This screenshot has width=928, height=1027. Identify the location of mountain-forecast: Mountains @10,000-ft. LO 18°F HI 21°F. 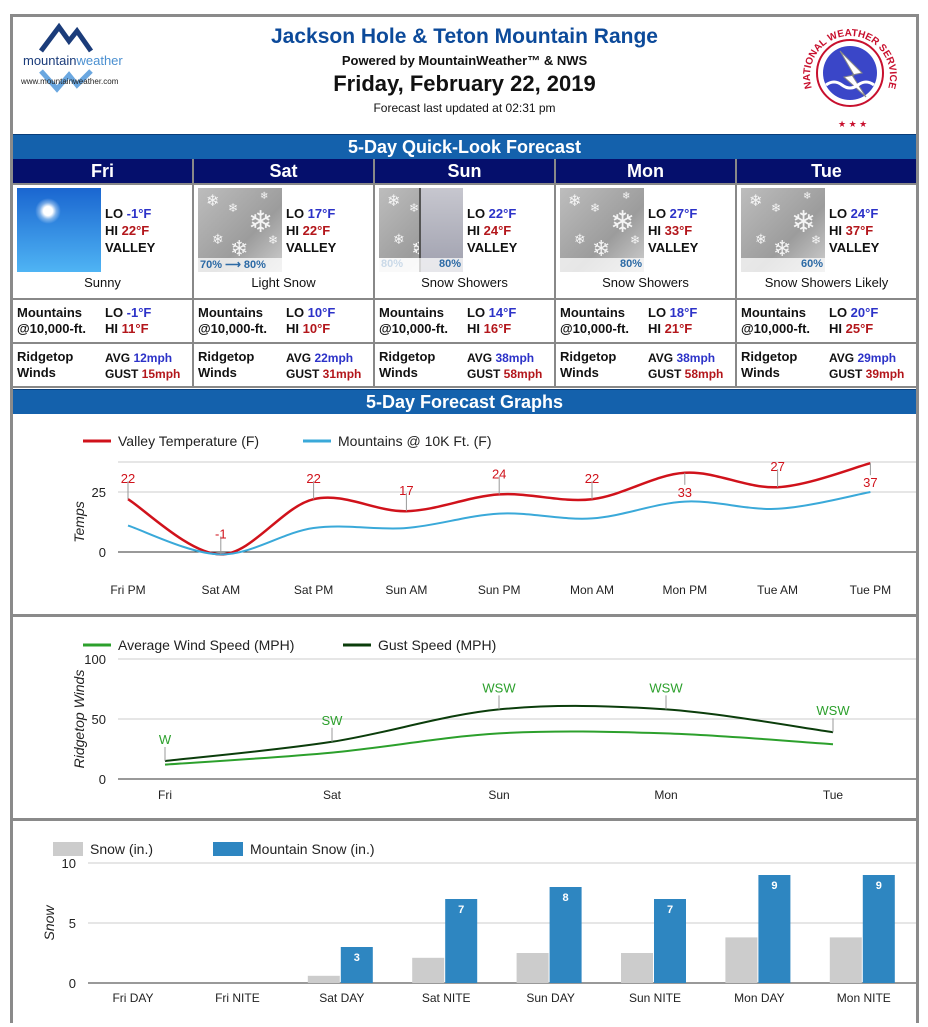
(645, 321).